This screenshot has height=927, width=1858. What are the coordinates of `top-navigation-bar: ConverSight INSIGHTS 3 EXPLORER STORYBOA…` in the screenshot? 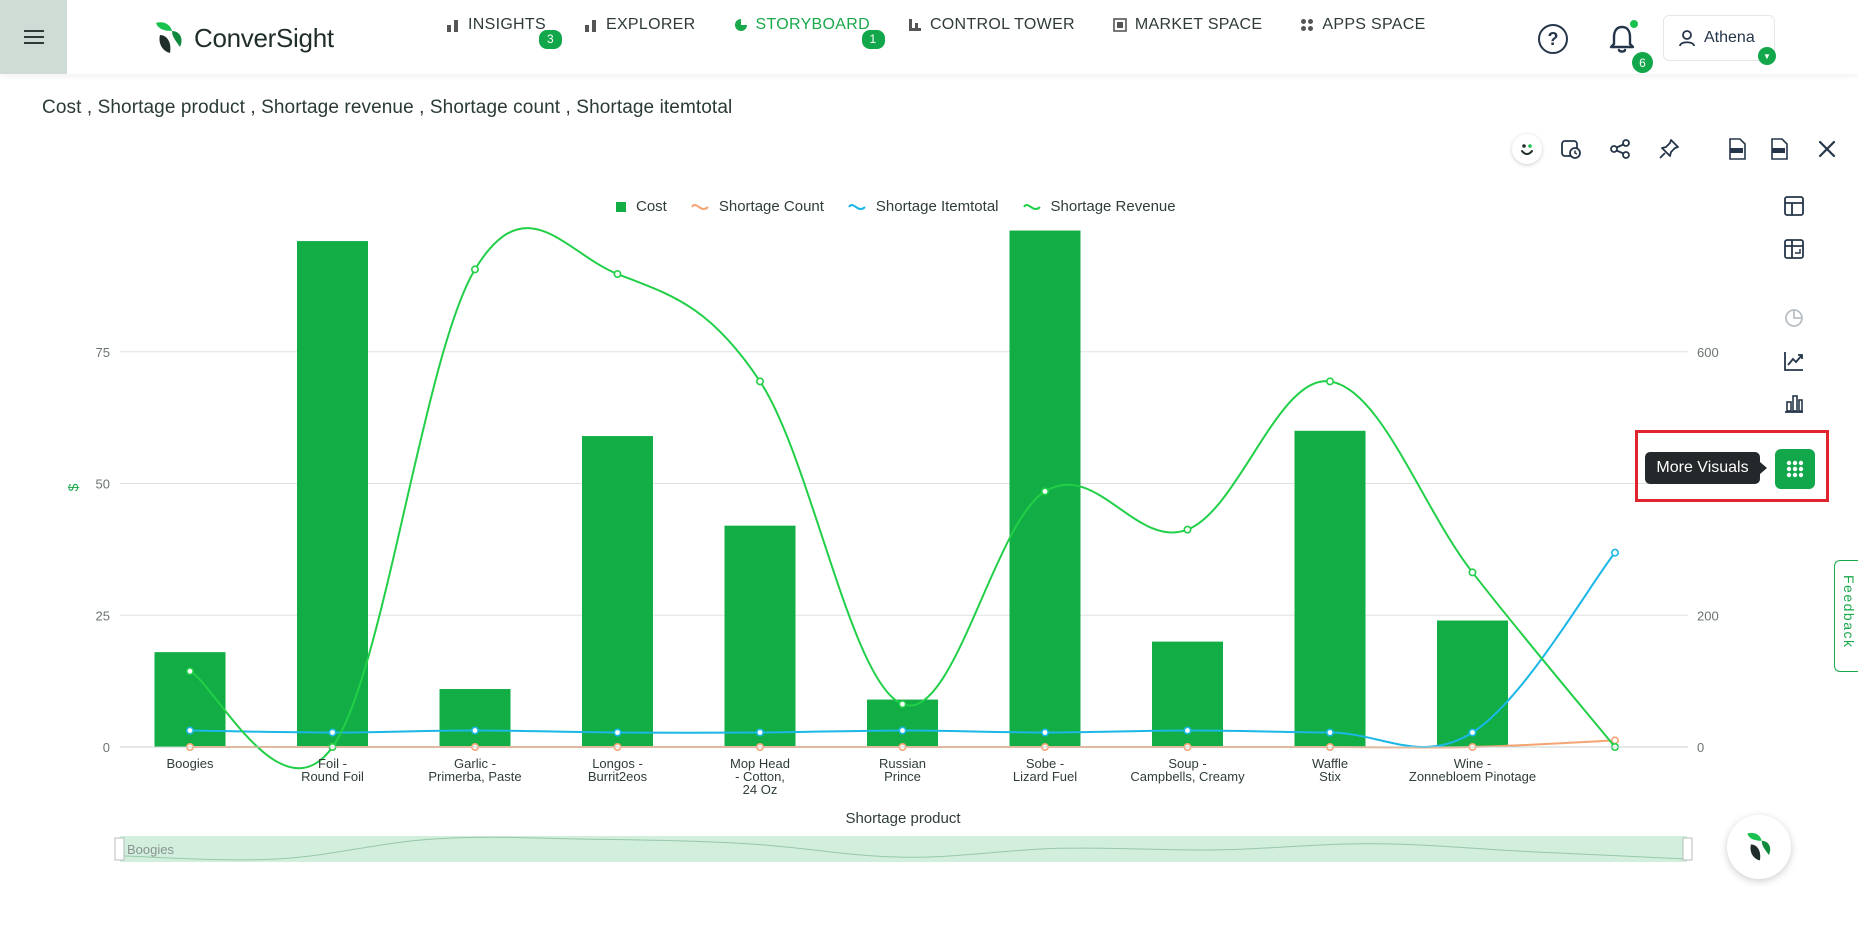 It's located at (929, 37).